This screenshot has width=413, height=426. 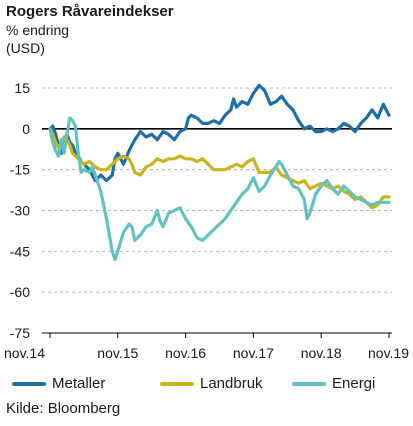 What do you see at coordinates (20, 333) in the screenshot?
I see `y-tick-label: -75` at bounding box center [20, 333].